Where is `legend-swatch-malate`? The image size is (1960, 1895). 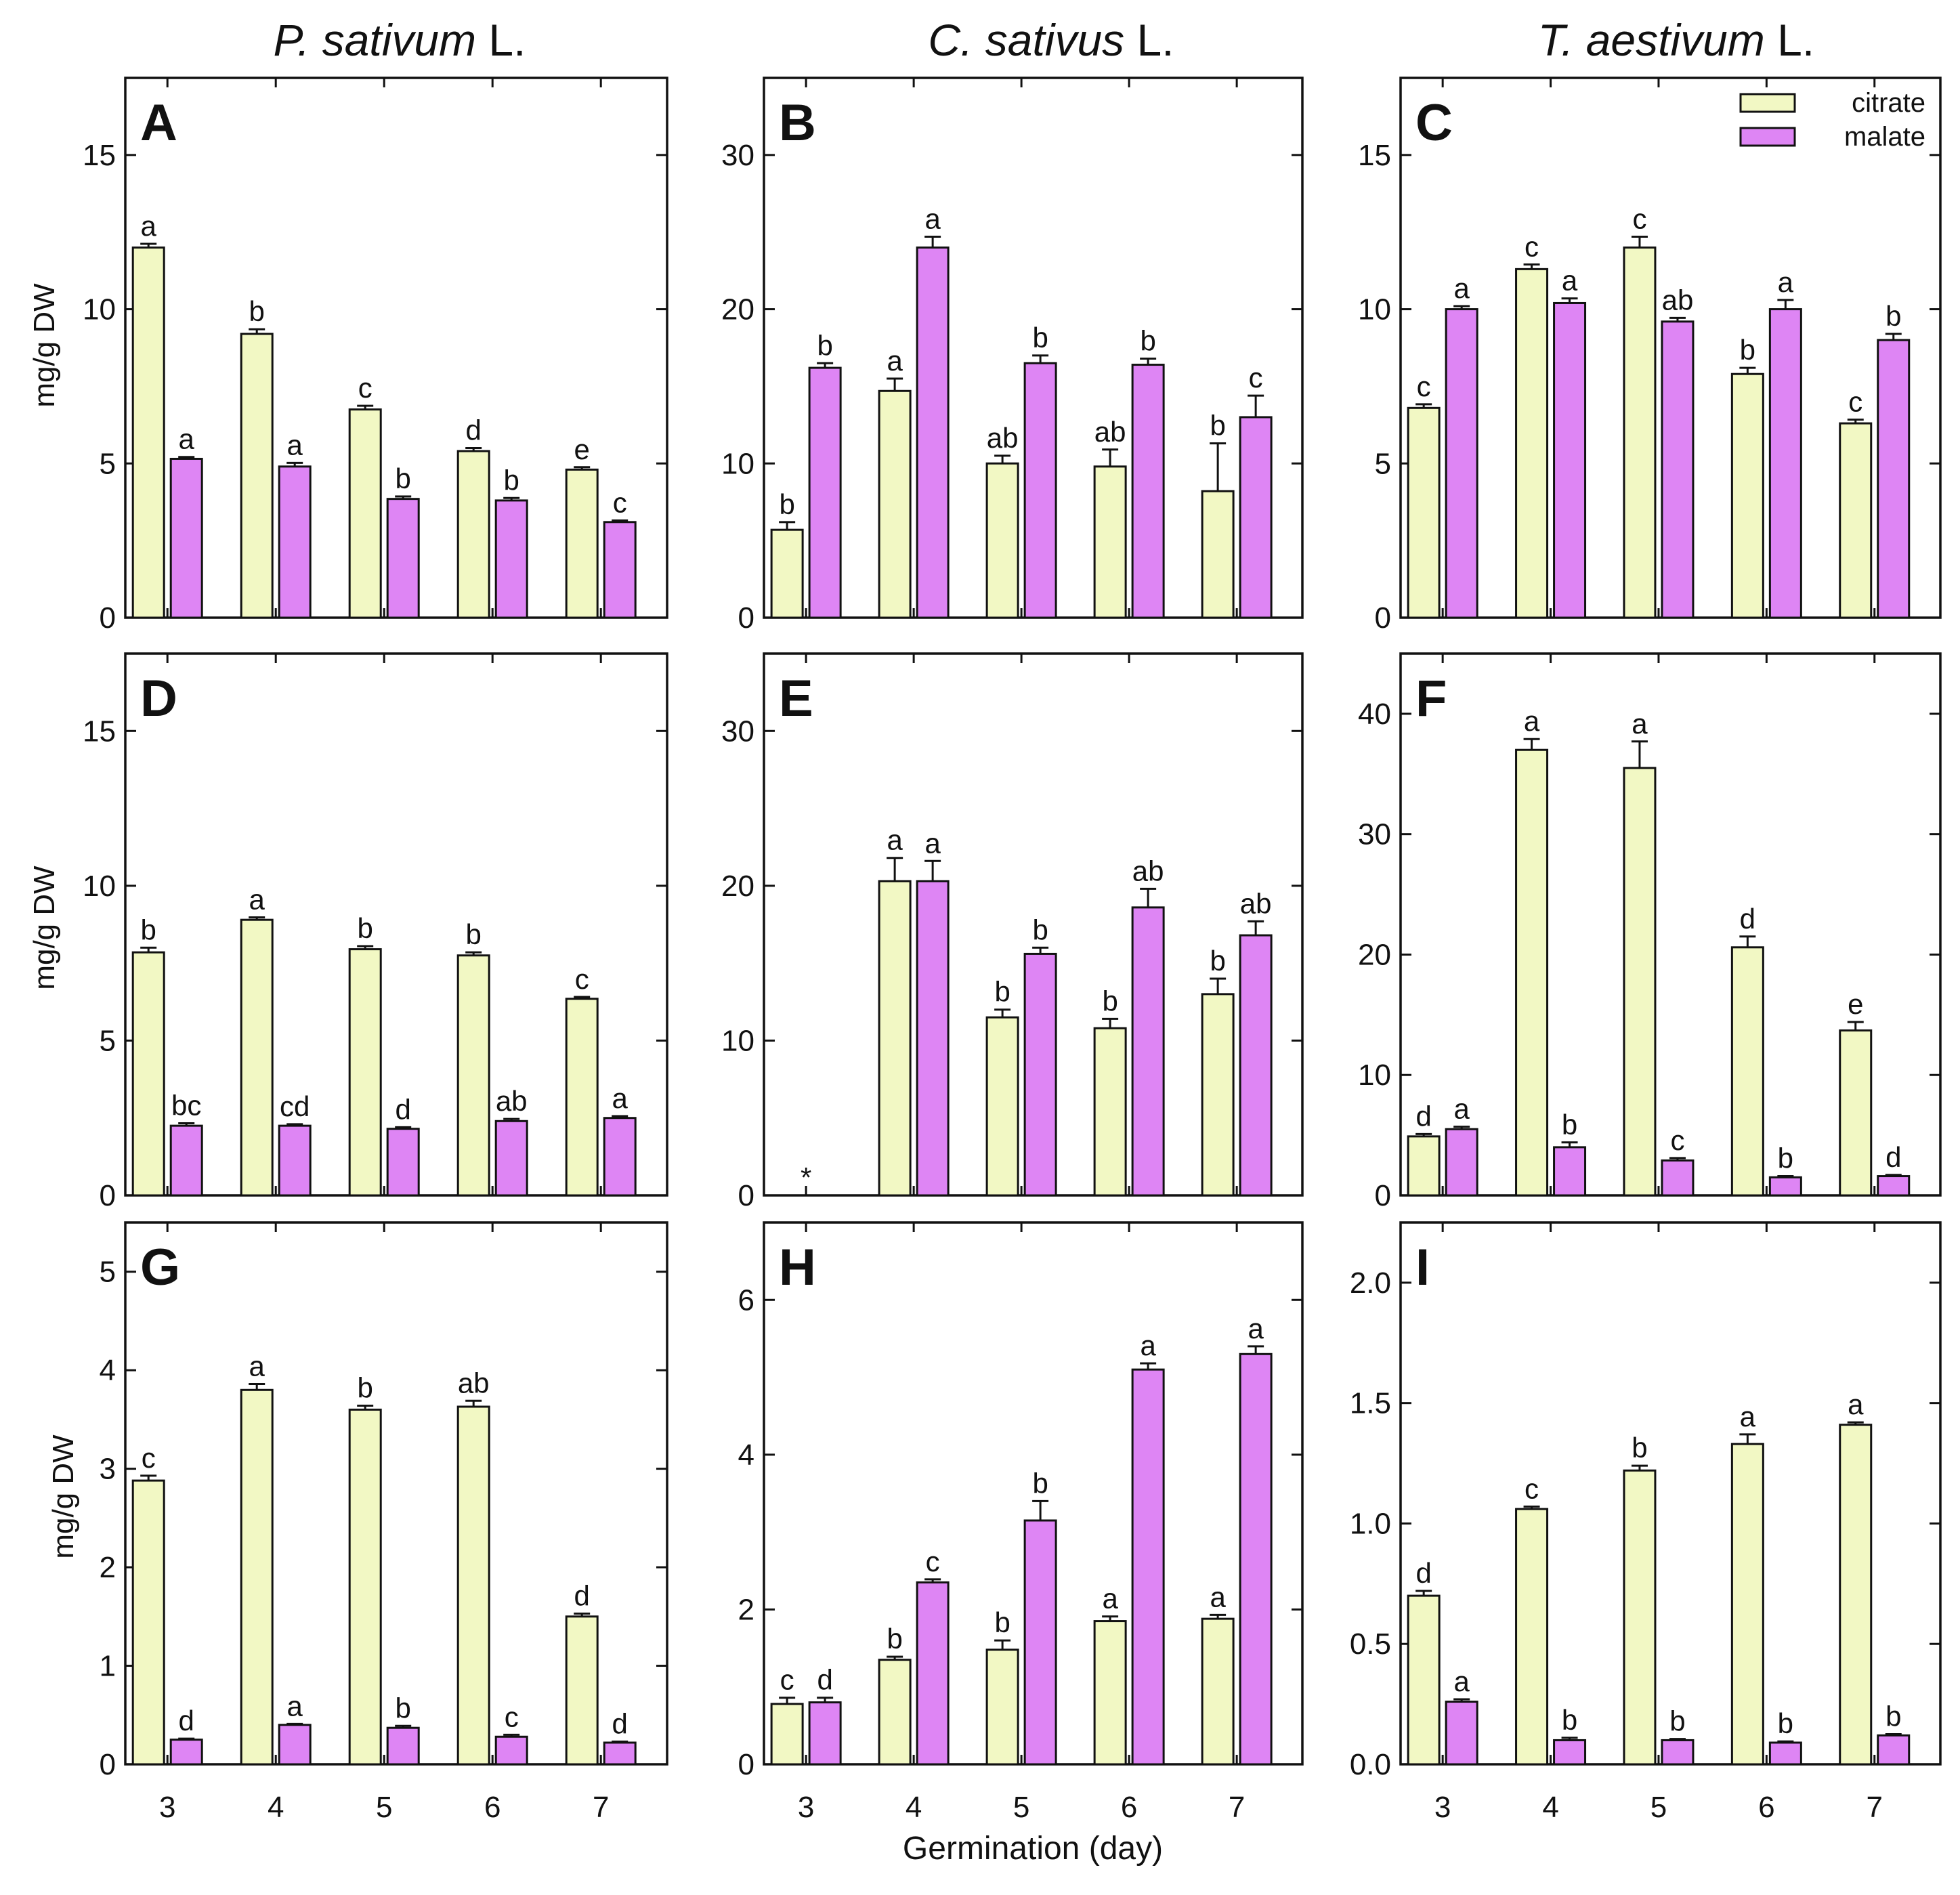
legend-swatch-malate is located at coordinates (1767, 137).